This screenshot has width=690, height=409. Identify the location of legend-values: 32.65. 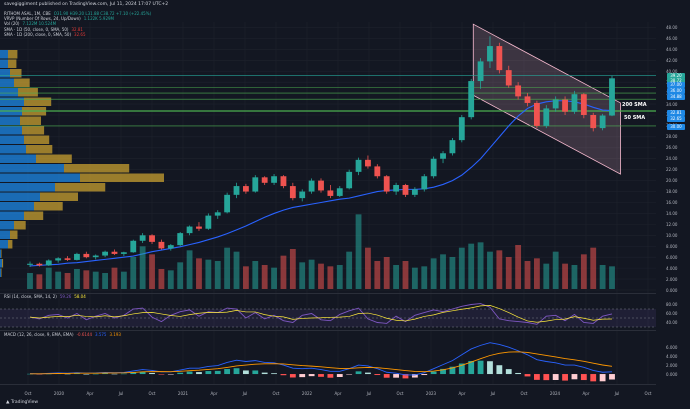
(80, 34).